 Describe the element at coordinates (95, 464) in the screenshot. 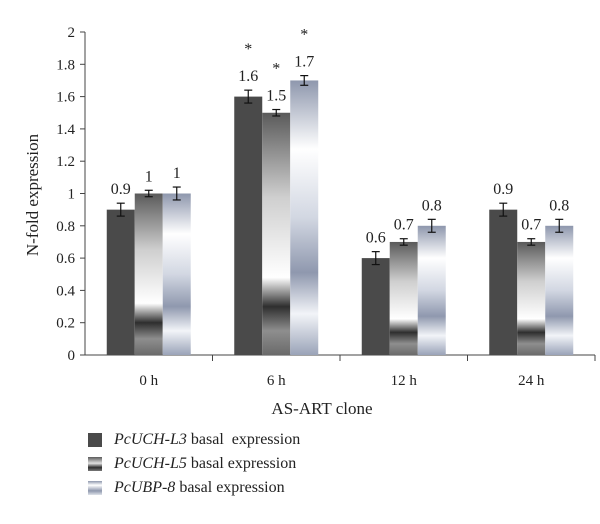

I see `legend-swatch-pcuch-l5` at that location.